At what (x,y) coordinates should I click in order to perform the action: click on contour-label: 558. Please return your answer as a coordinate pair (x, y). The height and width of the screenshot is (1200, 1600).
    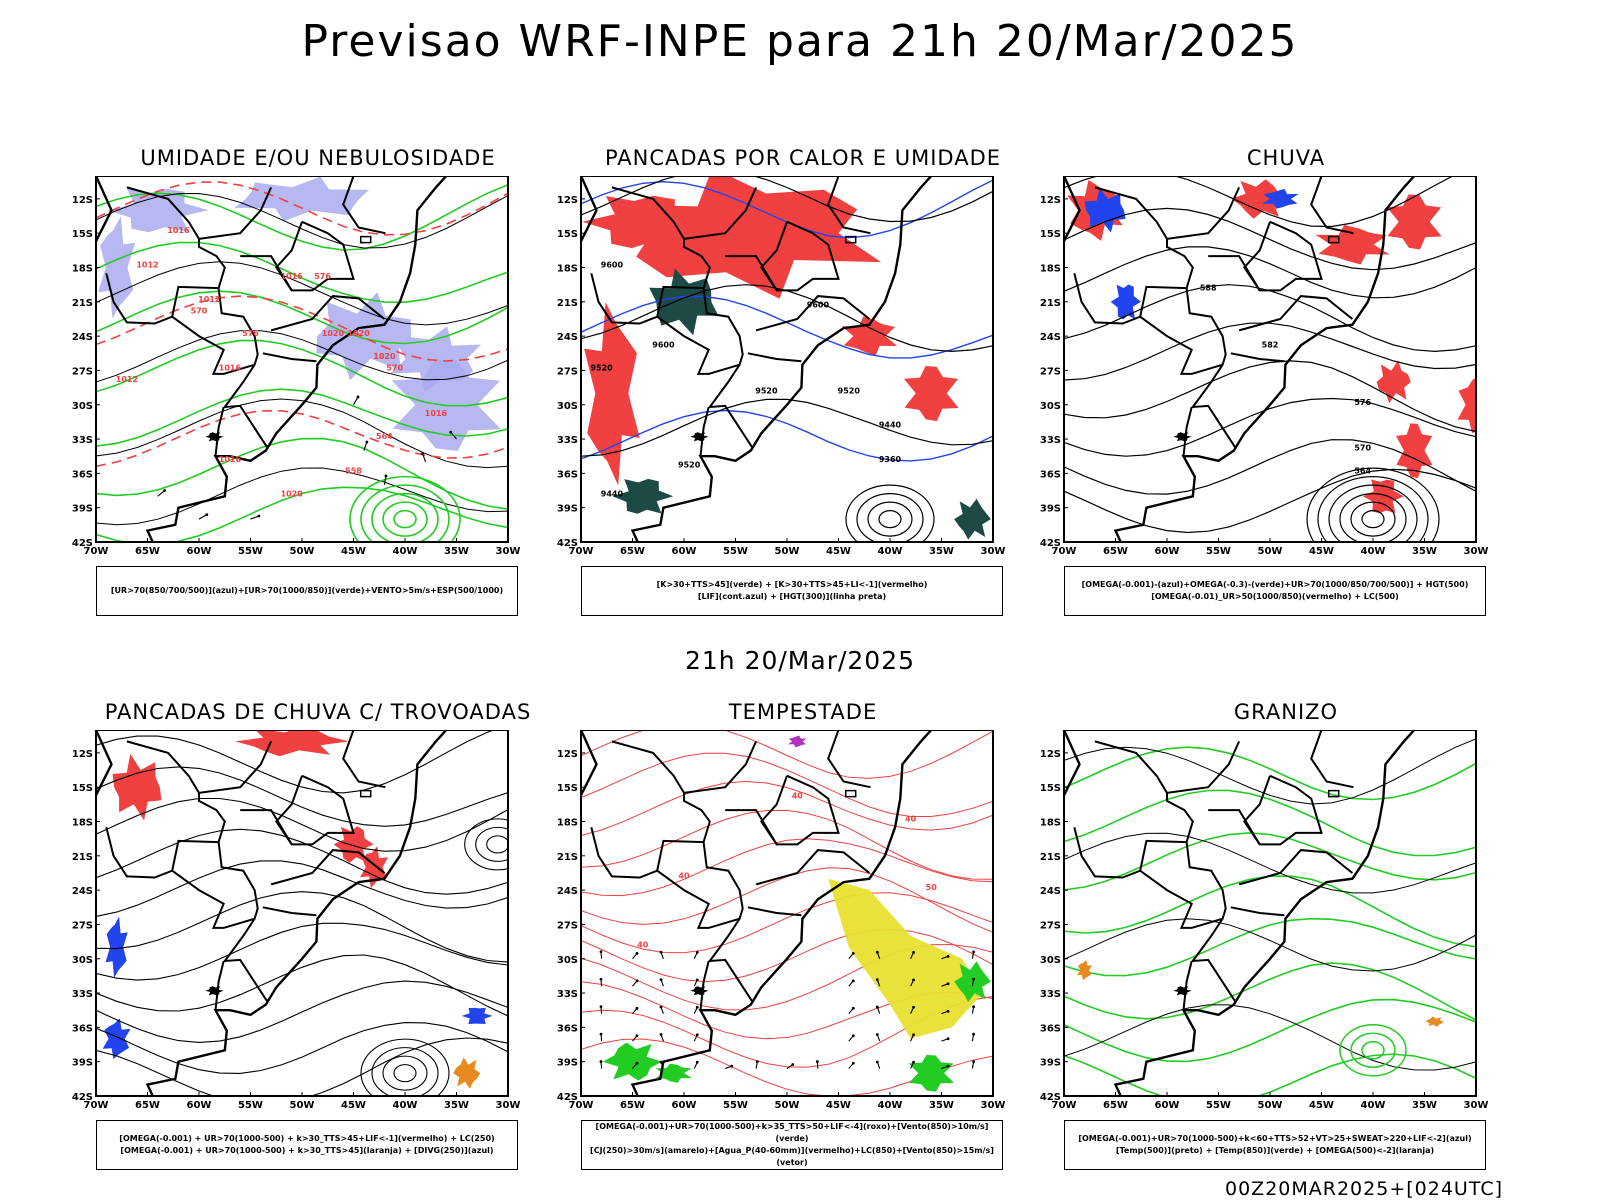
    Looking at the image, I should click on (353, 470).